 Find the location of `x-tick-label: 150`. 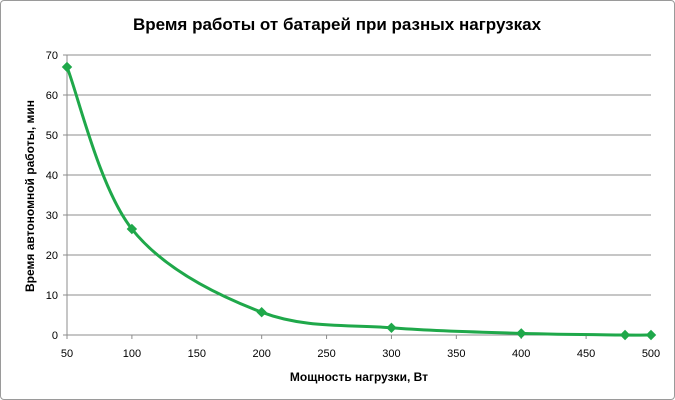

x-tick-label: 150 is located at coordinates (197, 354).